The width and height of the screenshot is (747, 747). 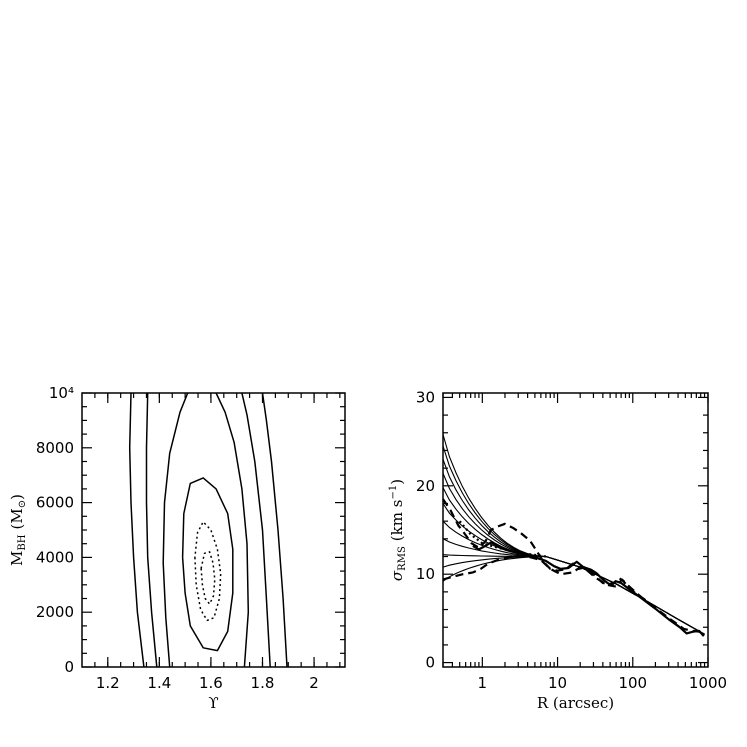 I want to click on dispersion-profile-lines, so click(x=573, y=535).